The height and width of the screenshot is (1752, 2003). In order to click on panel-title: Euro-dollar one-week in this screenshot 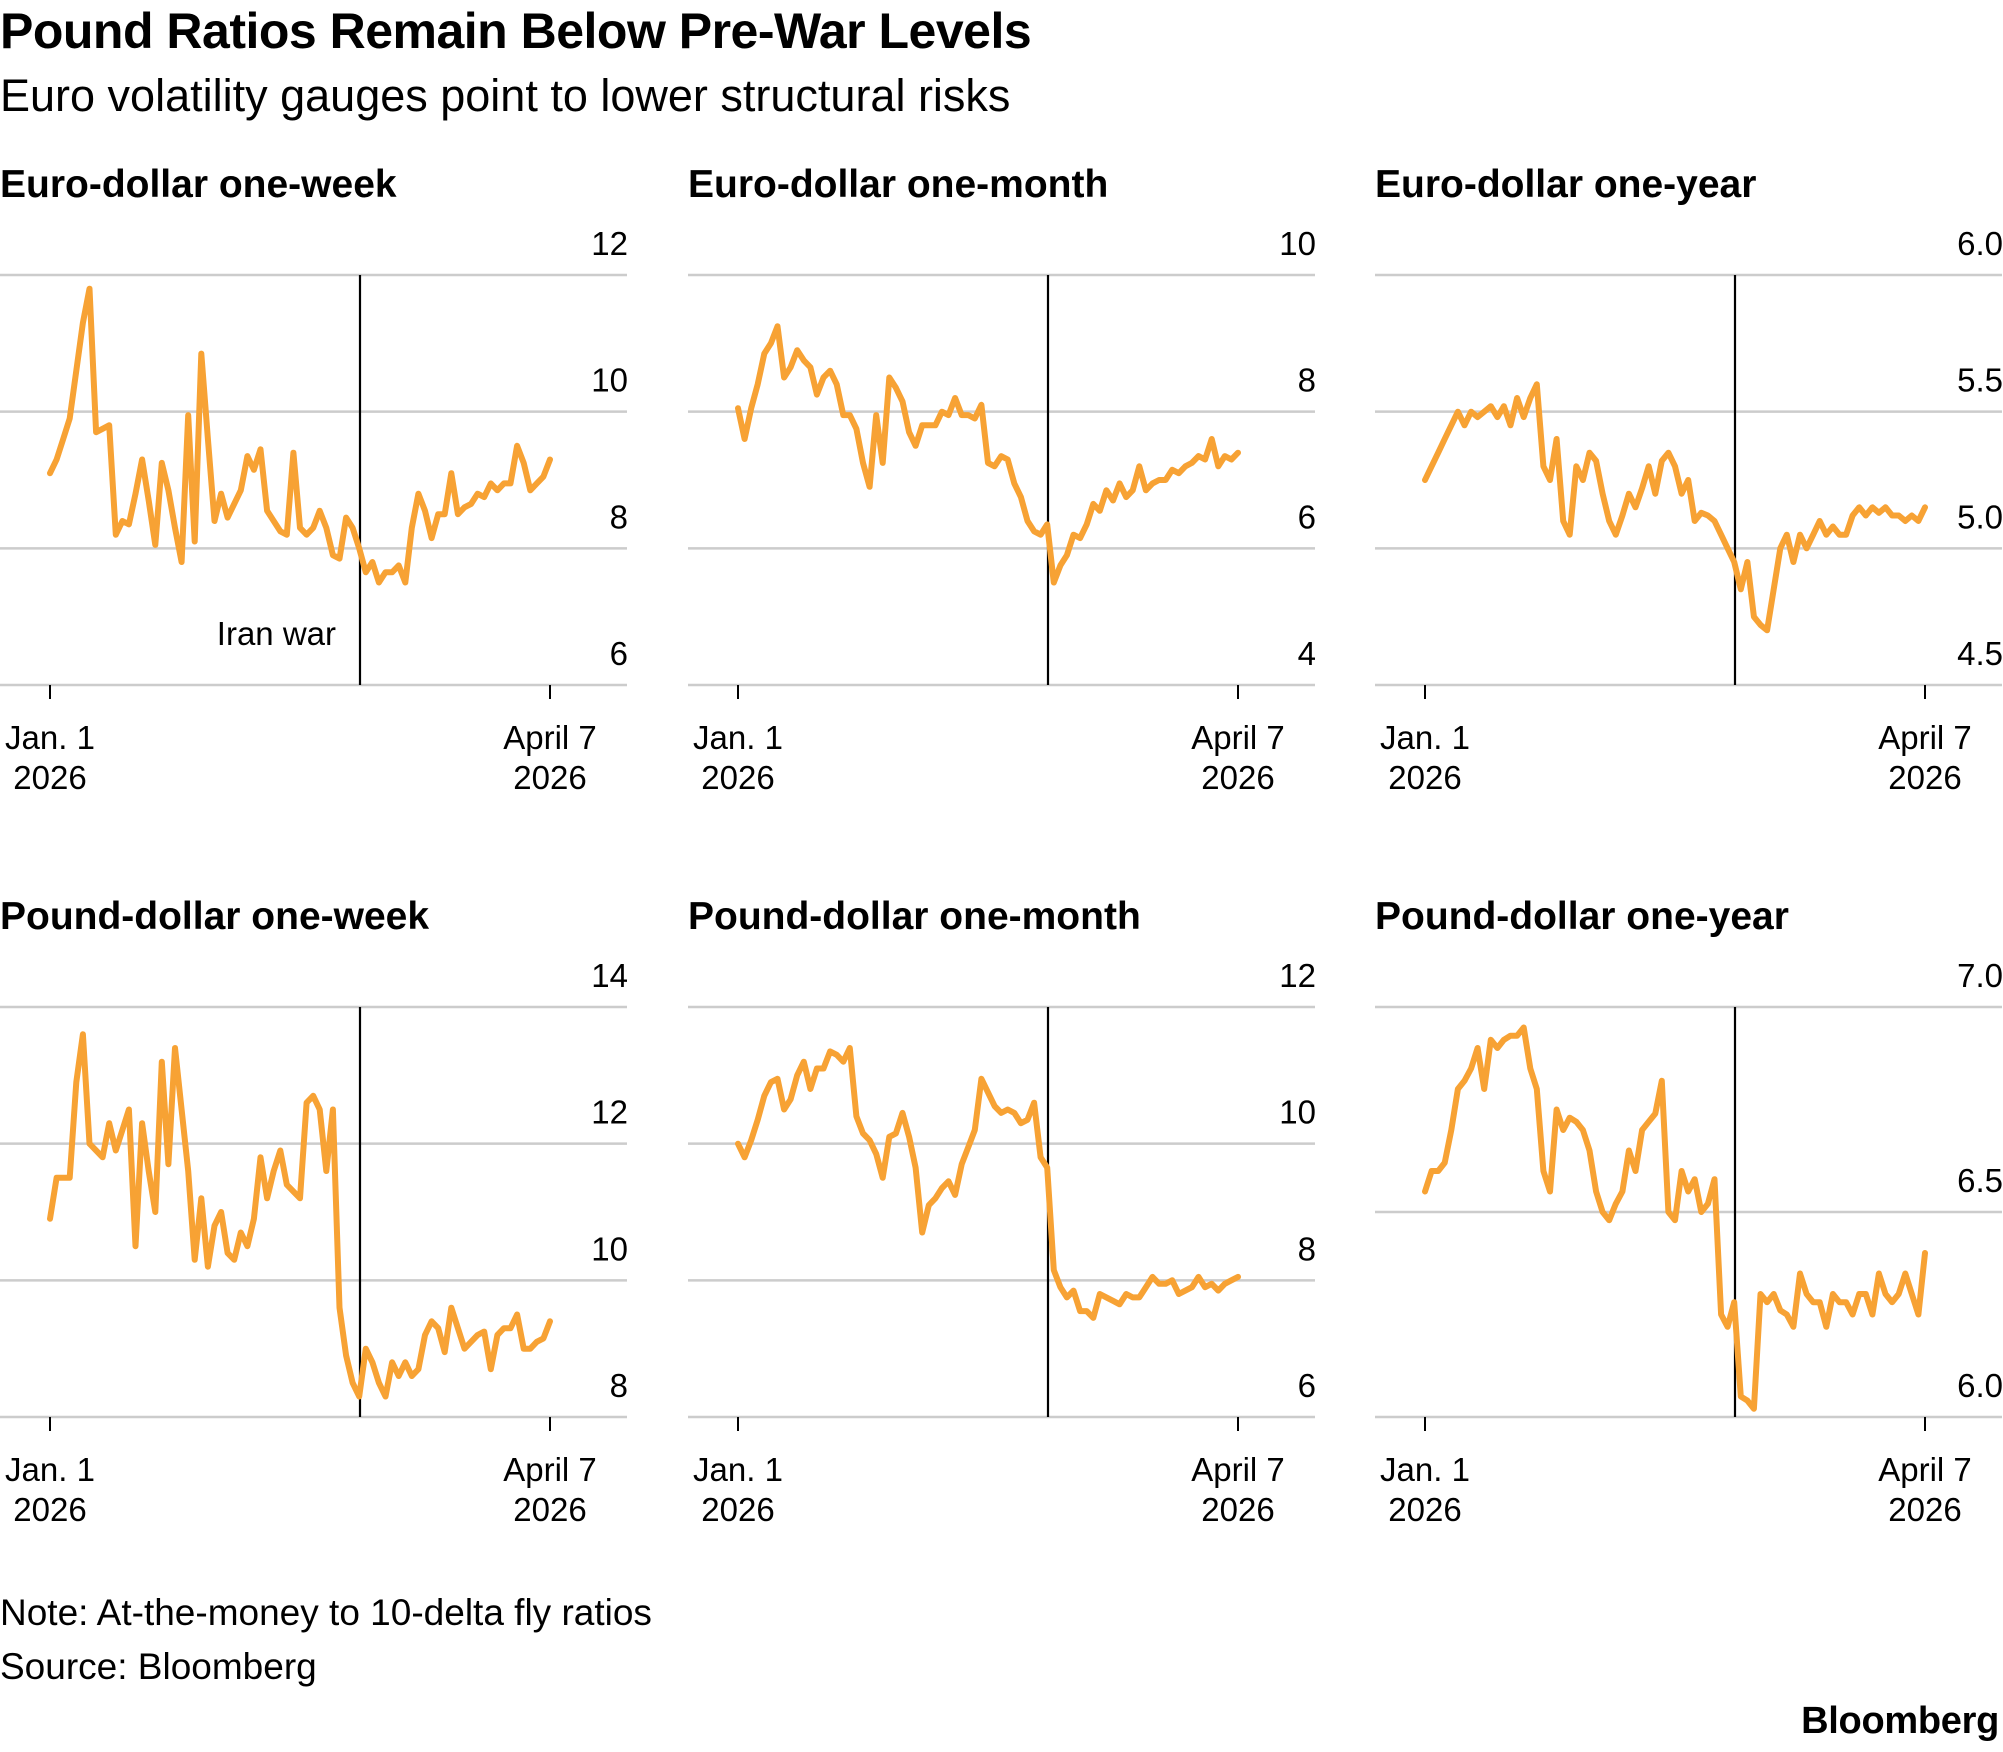, I will do `click(198, 184)`.